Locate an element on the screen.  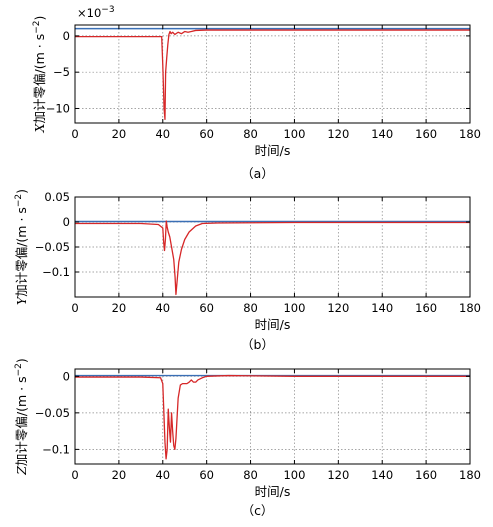
y-label-var: Y is located at coordinates (21, 300).